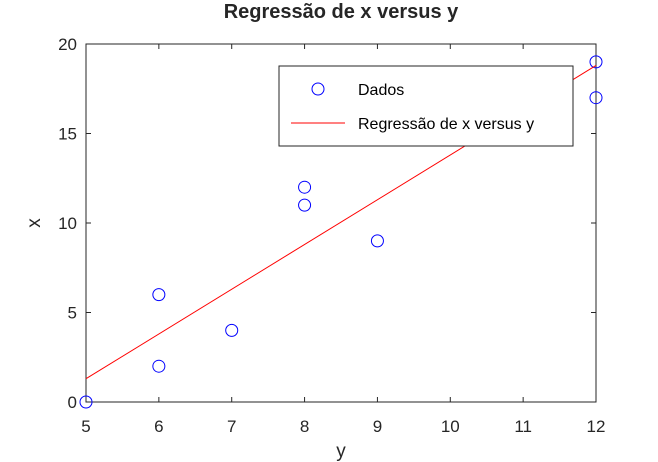 The height and width of the screenshot is (462, 658). I want to click on x-tick-label: 11, so click(523, 426).